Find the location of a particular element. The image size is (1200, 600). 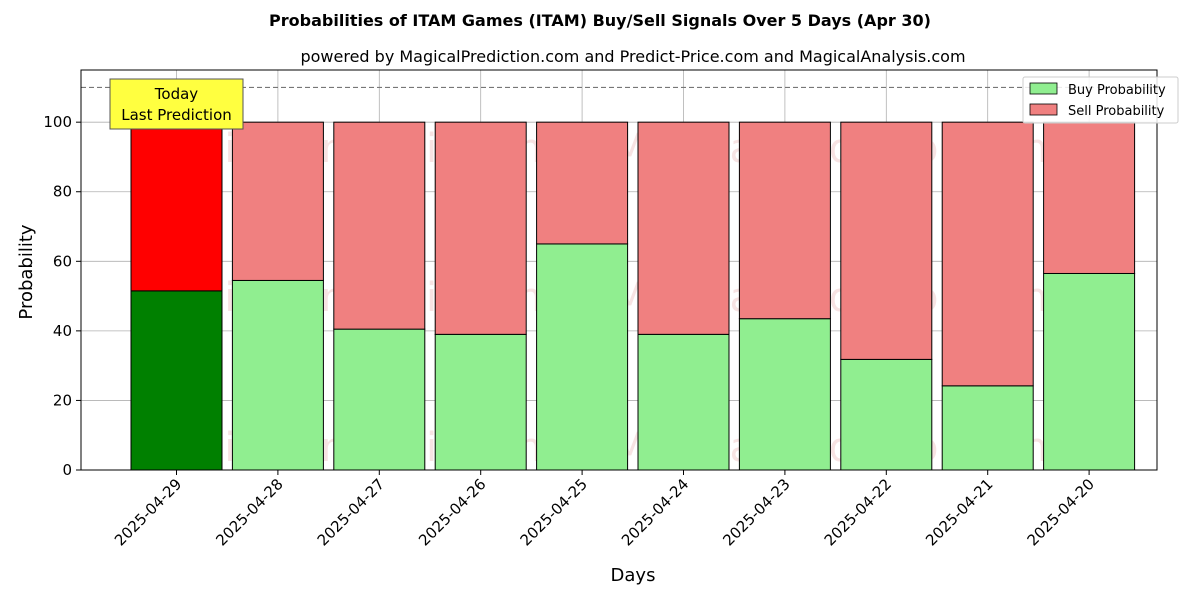

y-axis-label: Probability is located at coordinates (26, 271).